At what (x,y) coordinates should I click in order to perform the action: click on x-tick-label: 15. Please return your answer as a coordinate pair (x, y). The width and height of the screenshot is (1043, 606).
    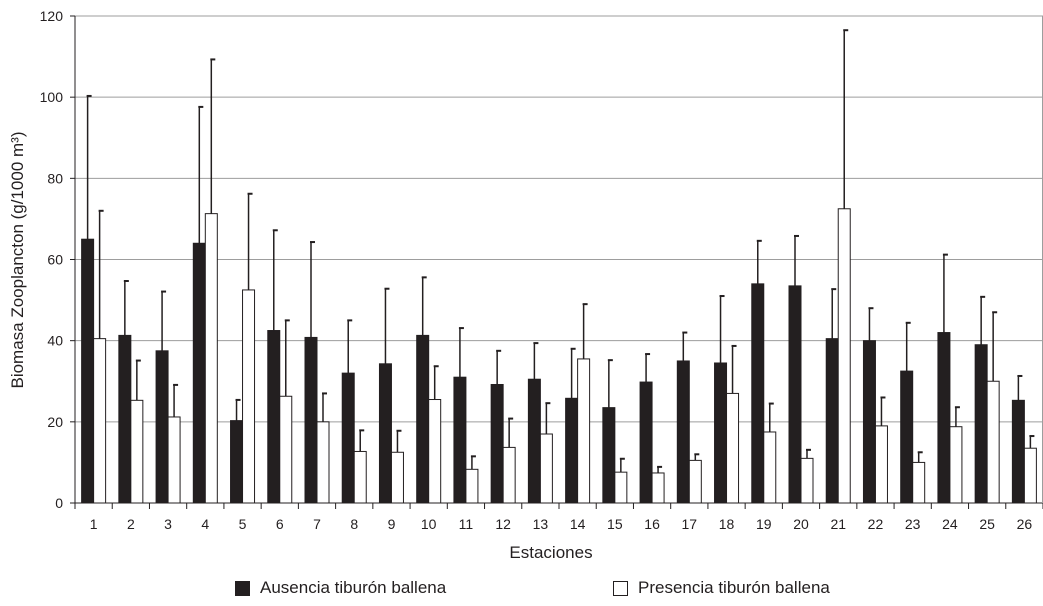
    Looking at the image, I should click on (615, 524).